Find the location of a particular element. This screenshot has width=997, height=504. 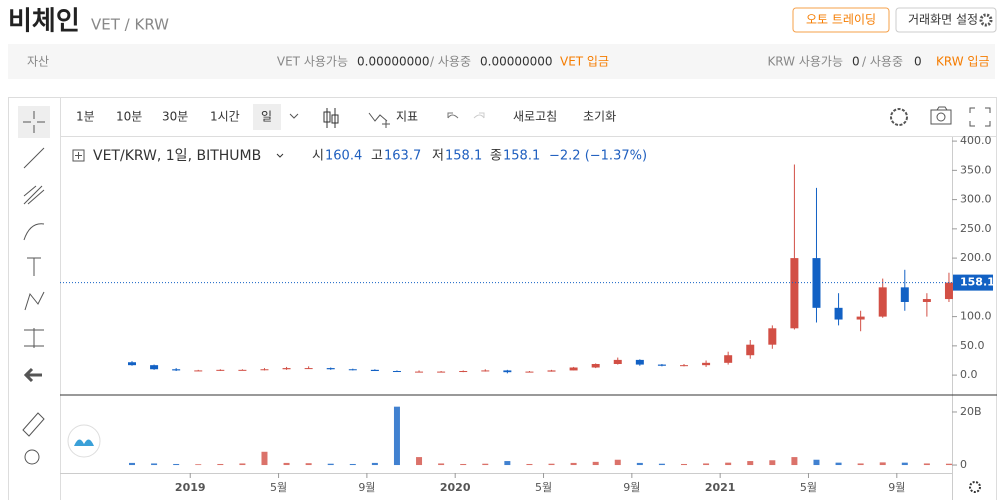

y-tick-label: 200.0 is located at coordinates (976, 257).